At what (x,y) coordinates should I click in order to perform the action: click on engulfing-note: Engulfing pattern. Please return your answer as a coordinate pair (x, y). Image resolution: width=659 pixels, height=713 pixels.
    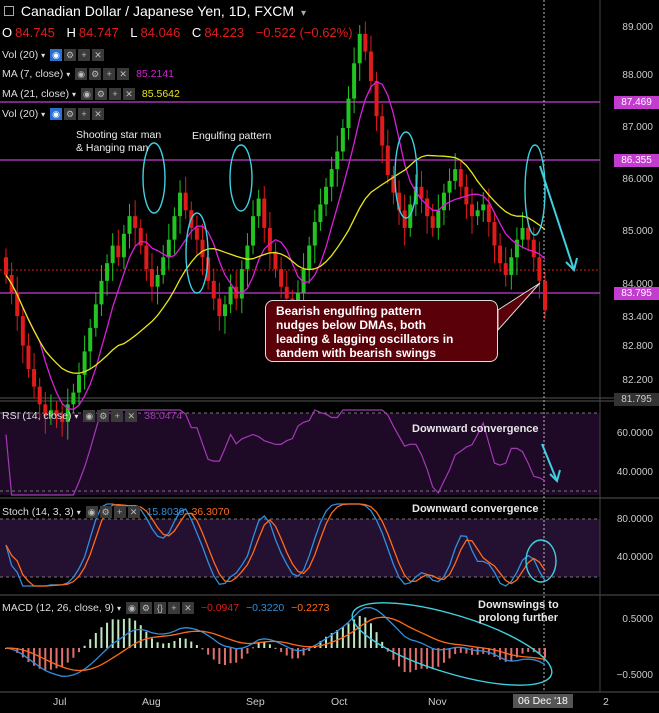
    Looking at the image, I should click on (232, 136).